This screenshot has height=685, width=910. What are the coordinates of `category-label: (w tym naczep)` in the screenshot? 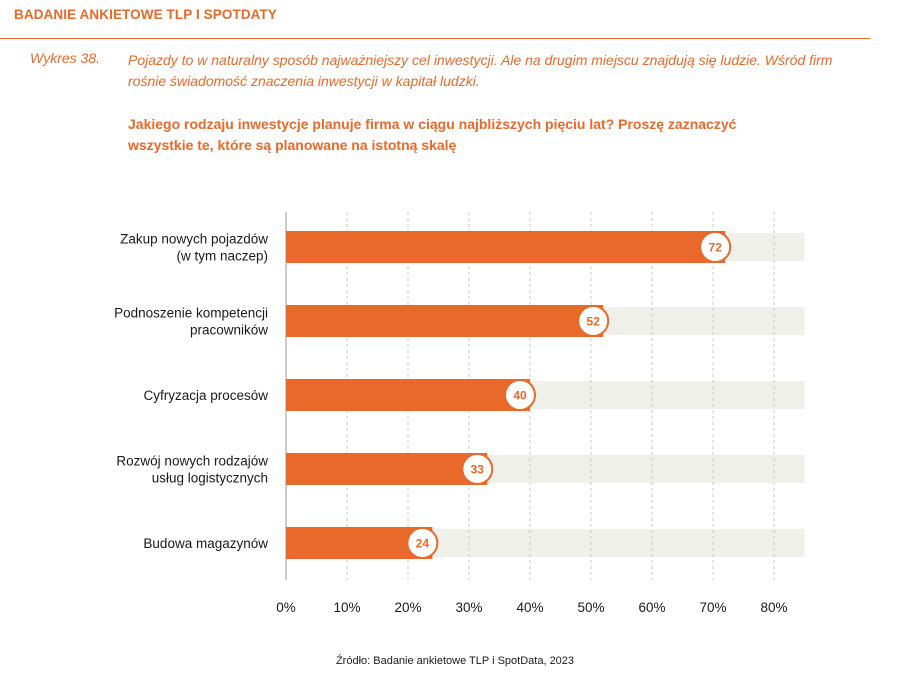 It's located at (222, 256).